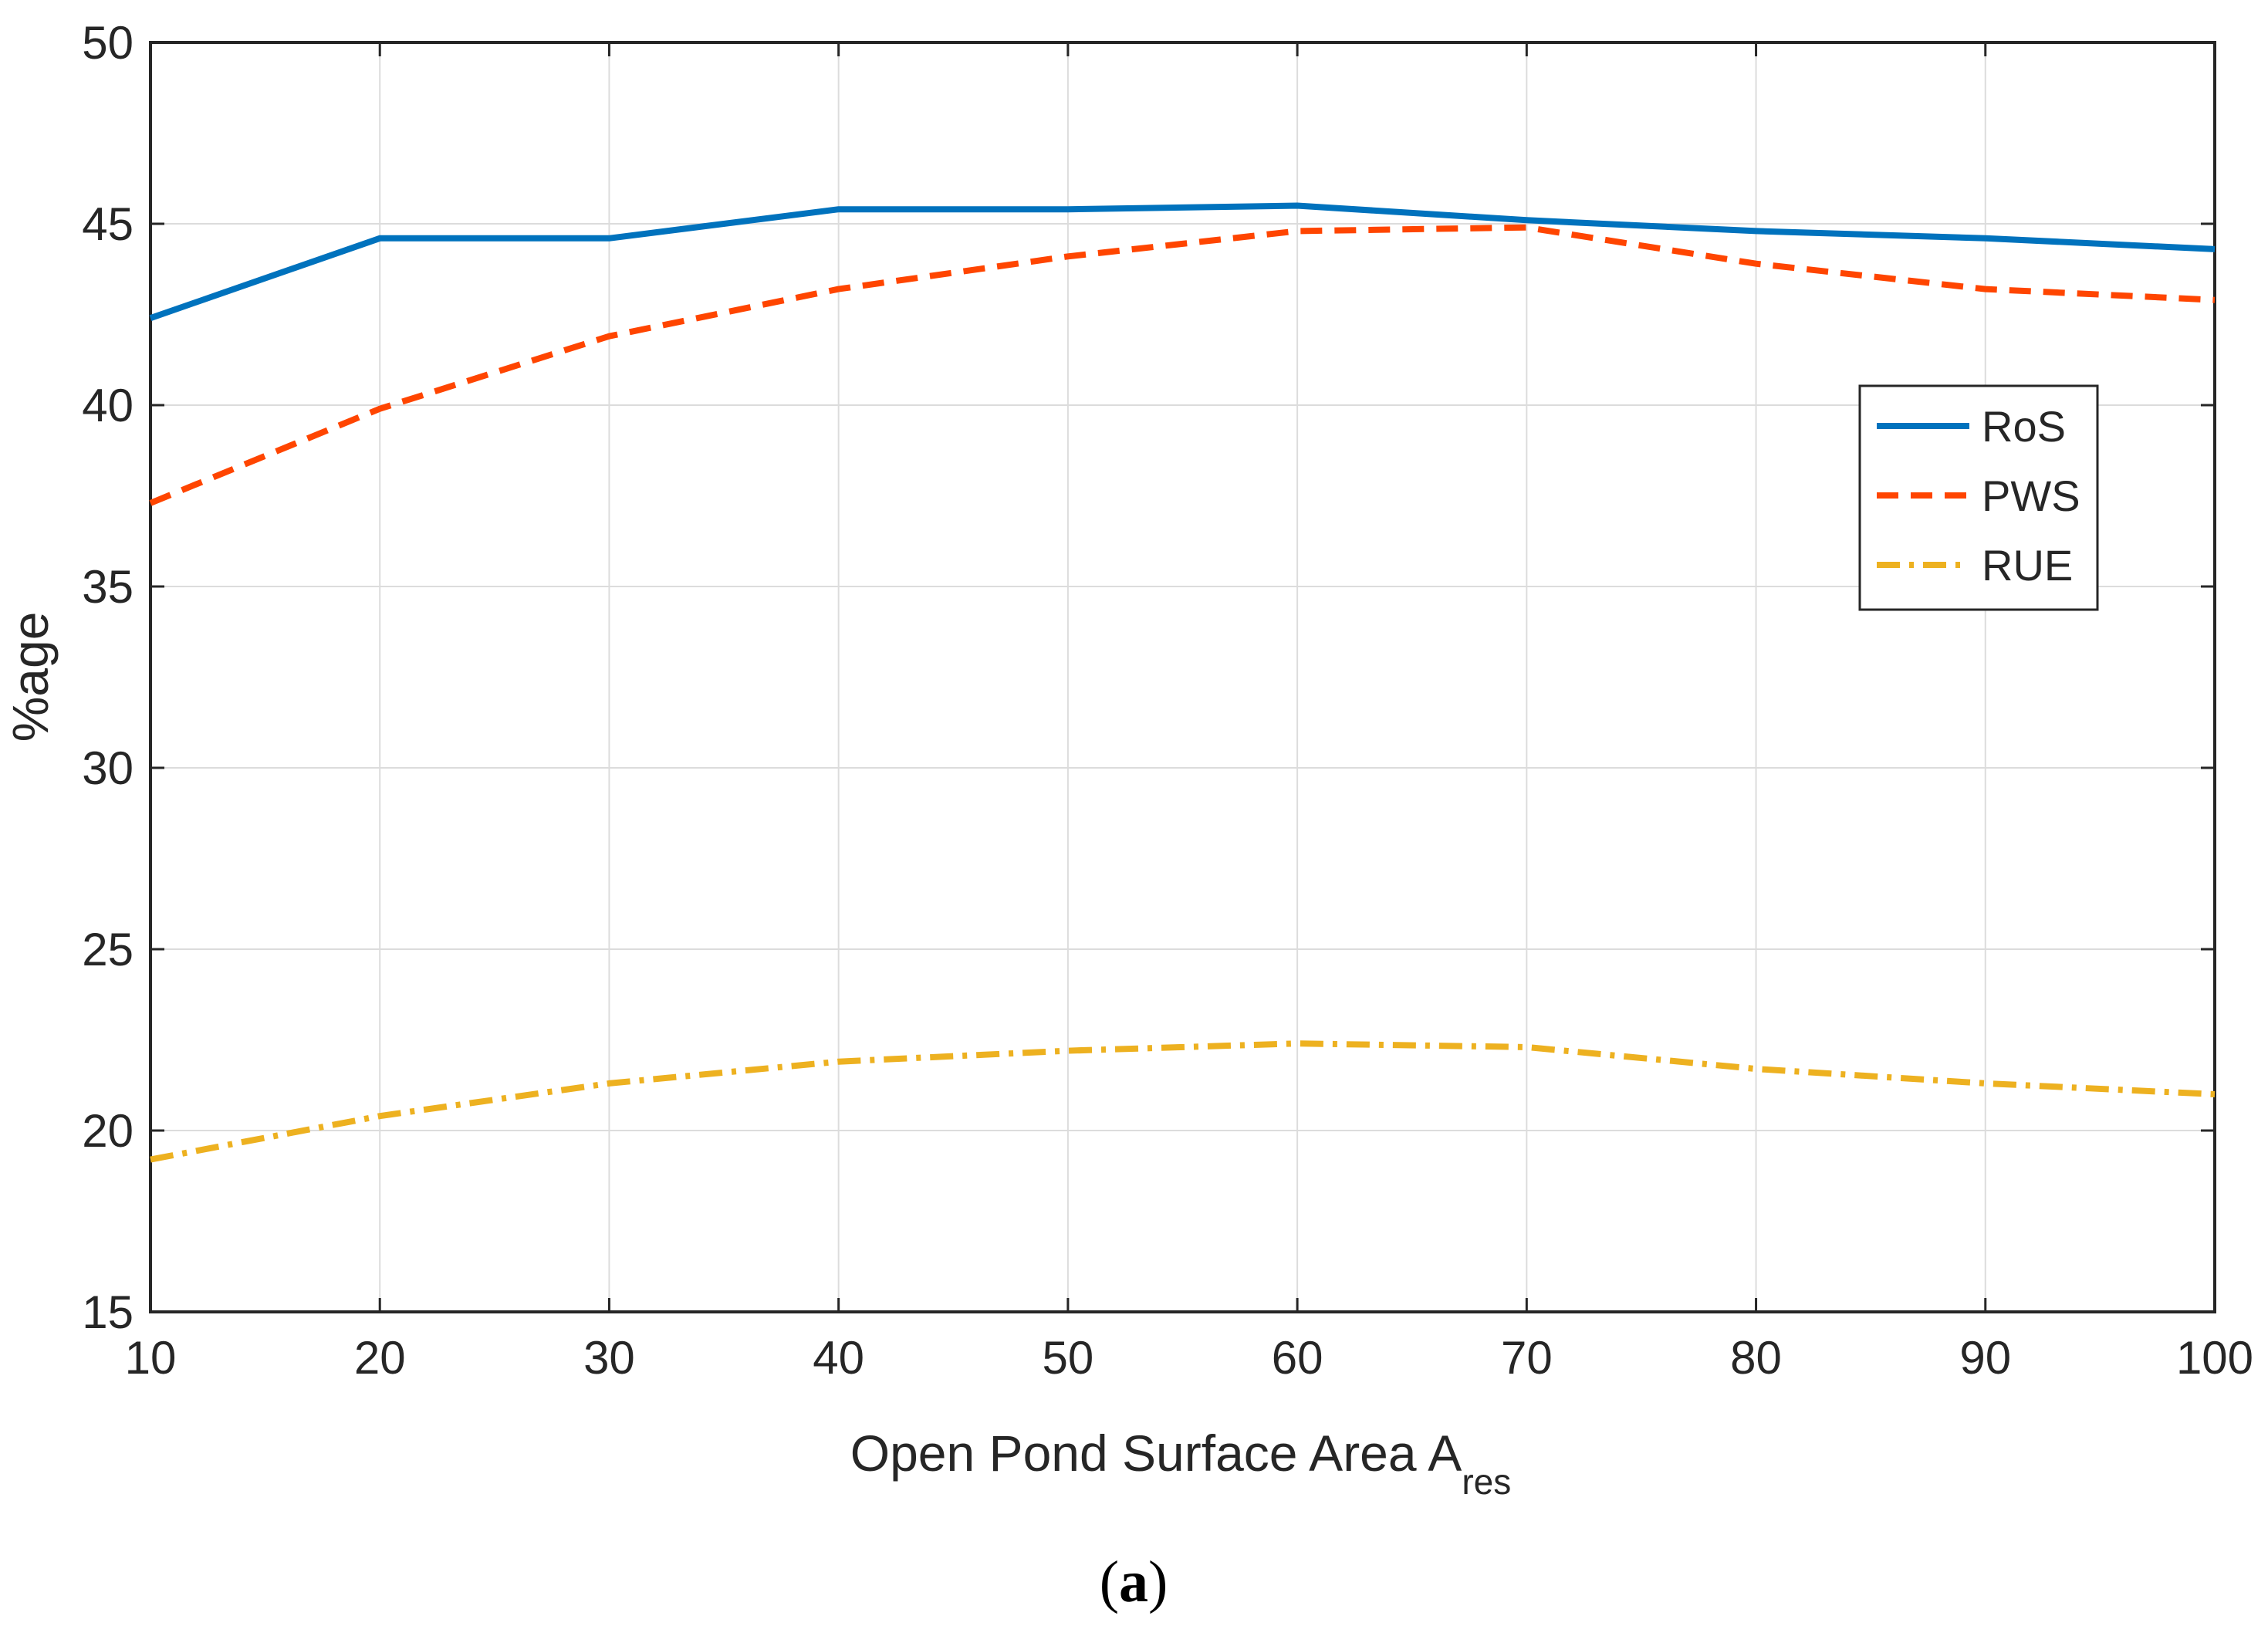  What do you see at coordinates (1183, 261) in the screenshot?
I see `series-line-ros` at bounding box center [1183, 261].